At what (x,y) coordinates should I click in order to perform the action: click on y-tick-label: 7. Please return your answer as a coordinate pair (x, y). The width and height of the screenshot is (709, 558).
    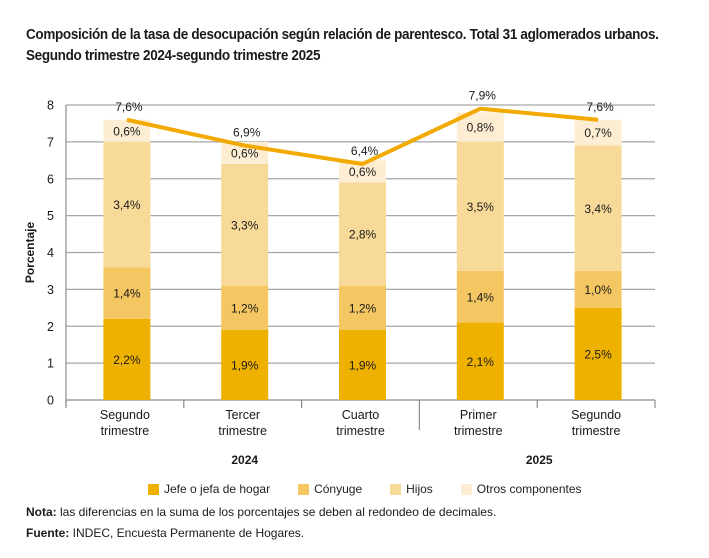
    Looking at the image, I should click on (50, 142).